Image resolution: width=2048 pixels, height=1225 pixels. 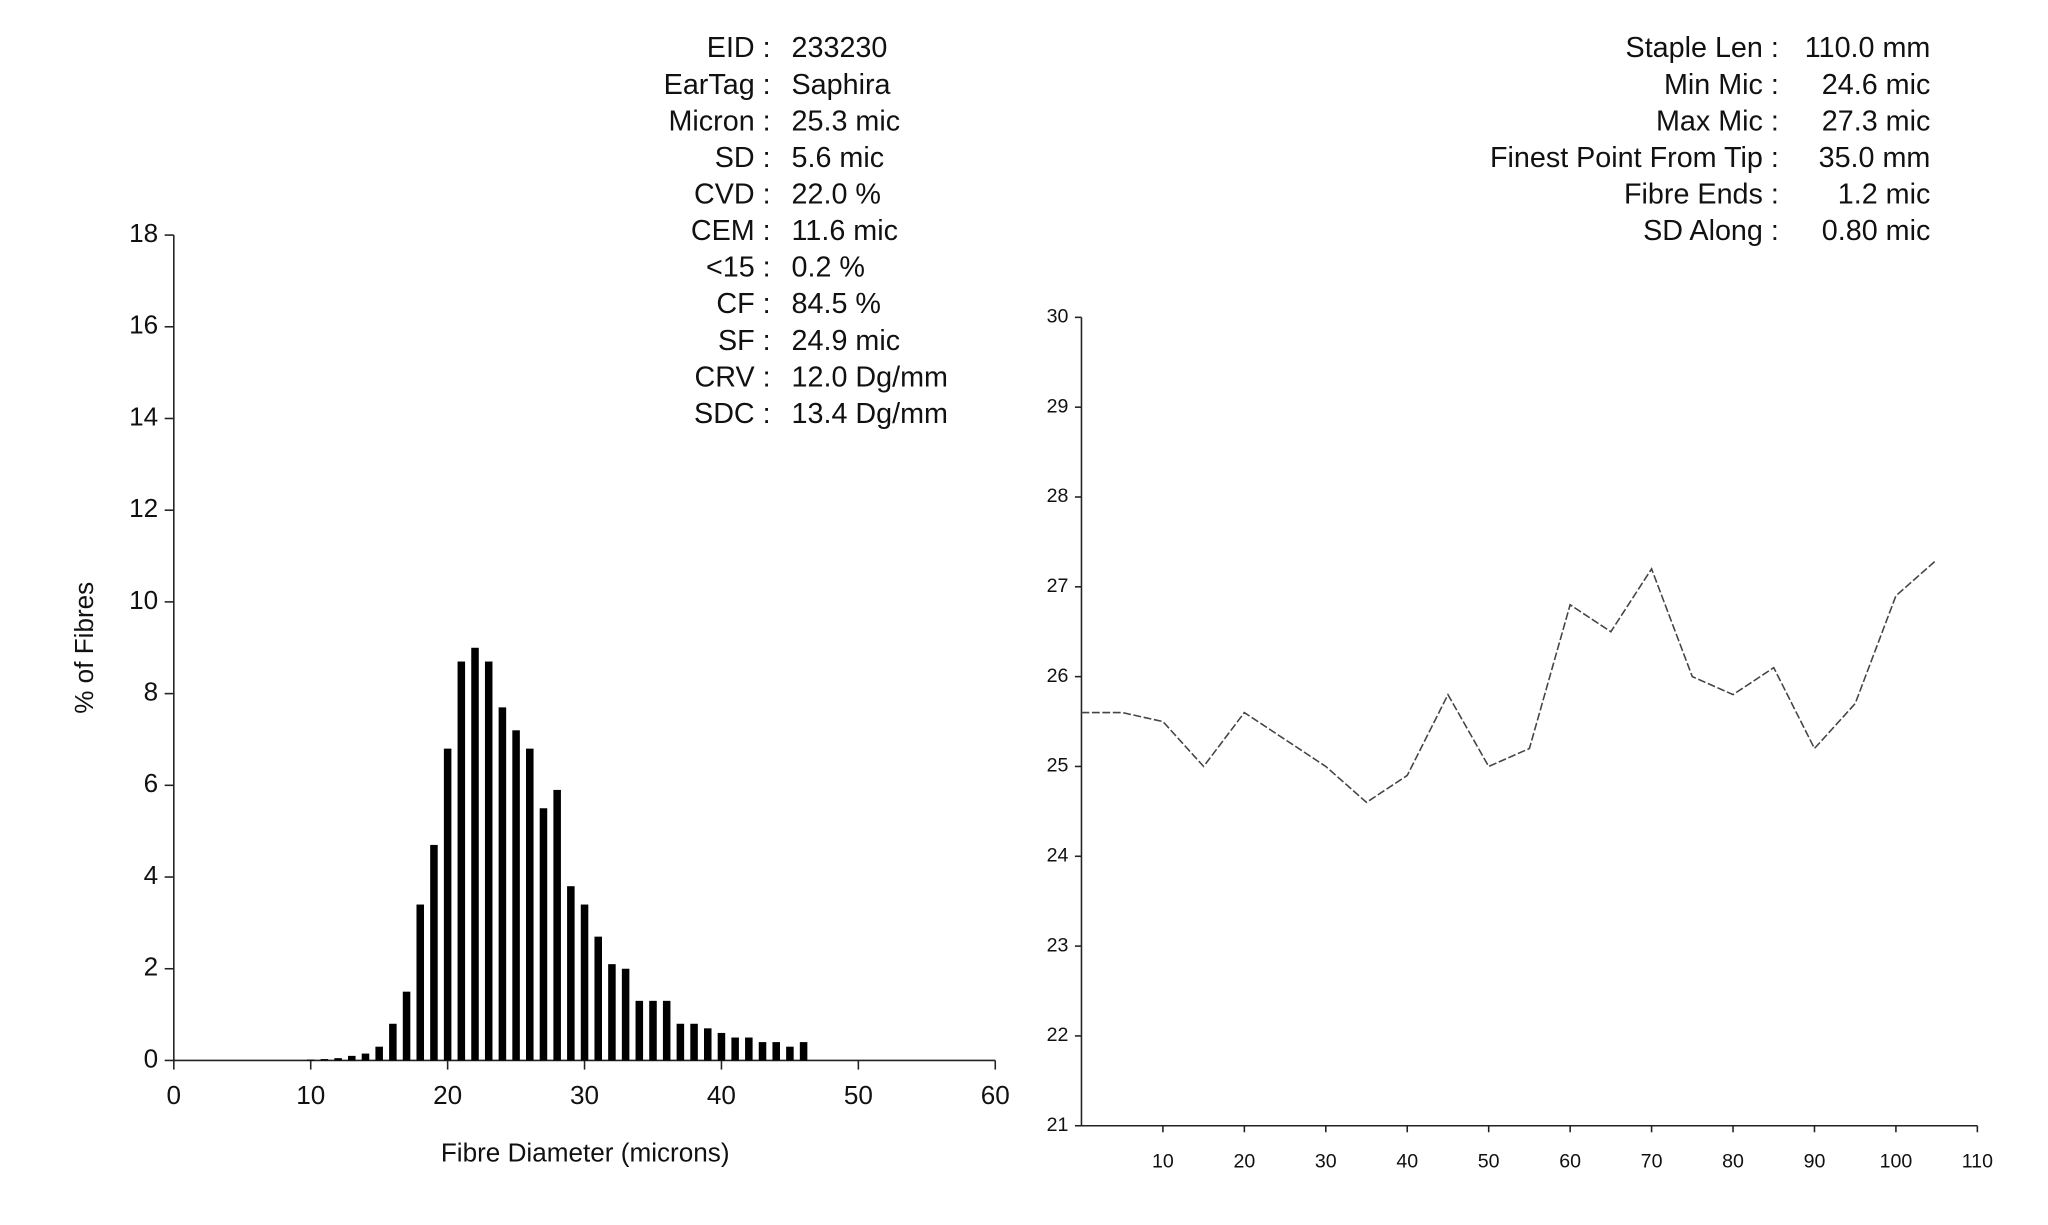 What do you see at coordinates (151, 1058) in the screenshot?
I see `y-tick-label: 0` at bounding box center [151, 1058].